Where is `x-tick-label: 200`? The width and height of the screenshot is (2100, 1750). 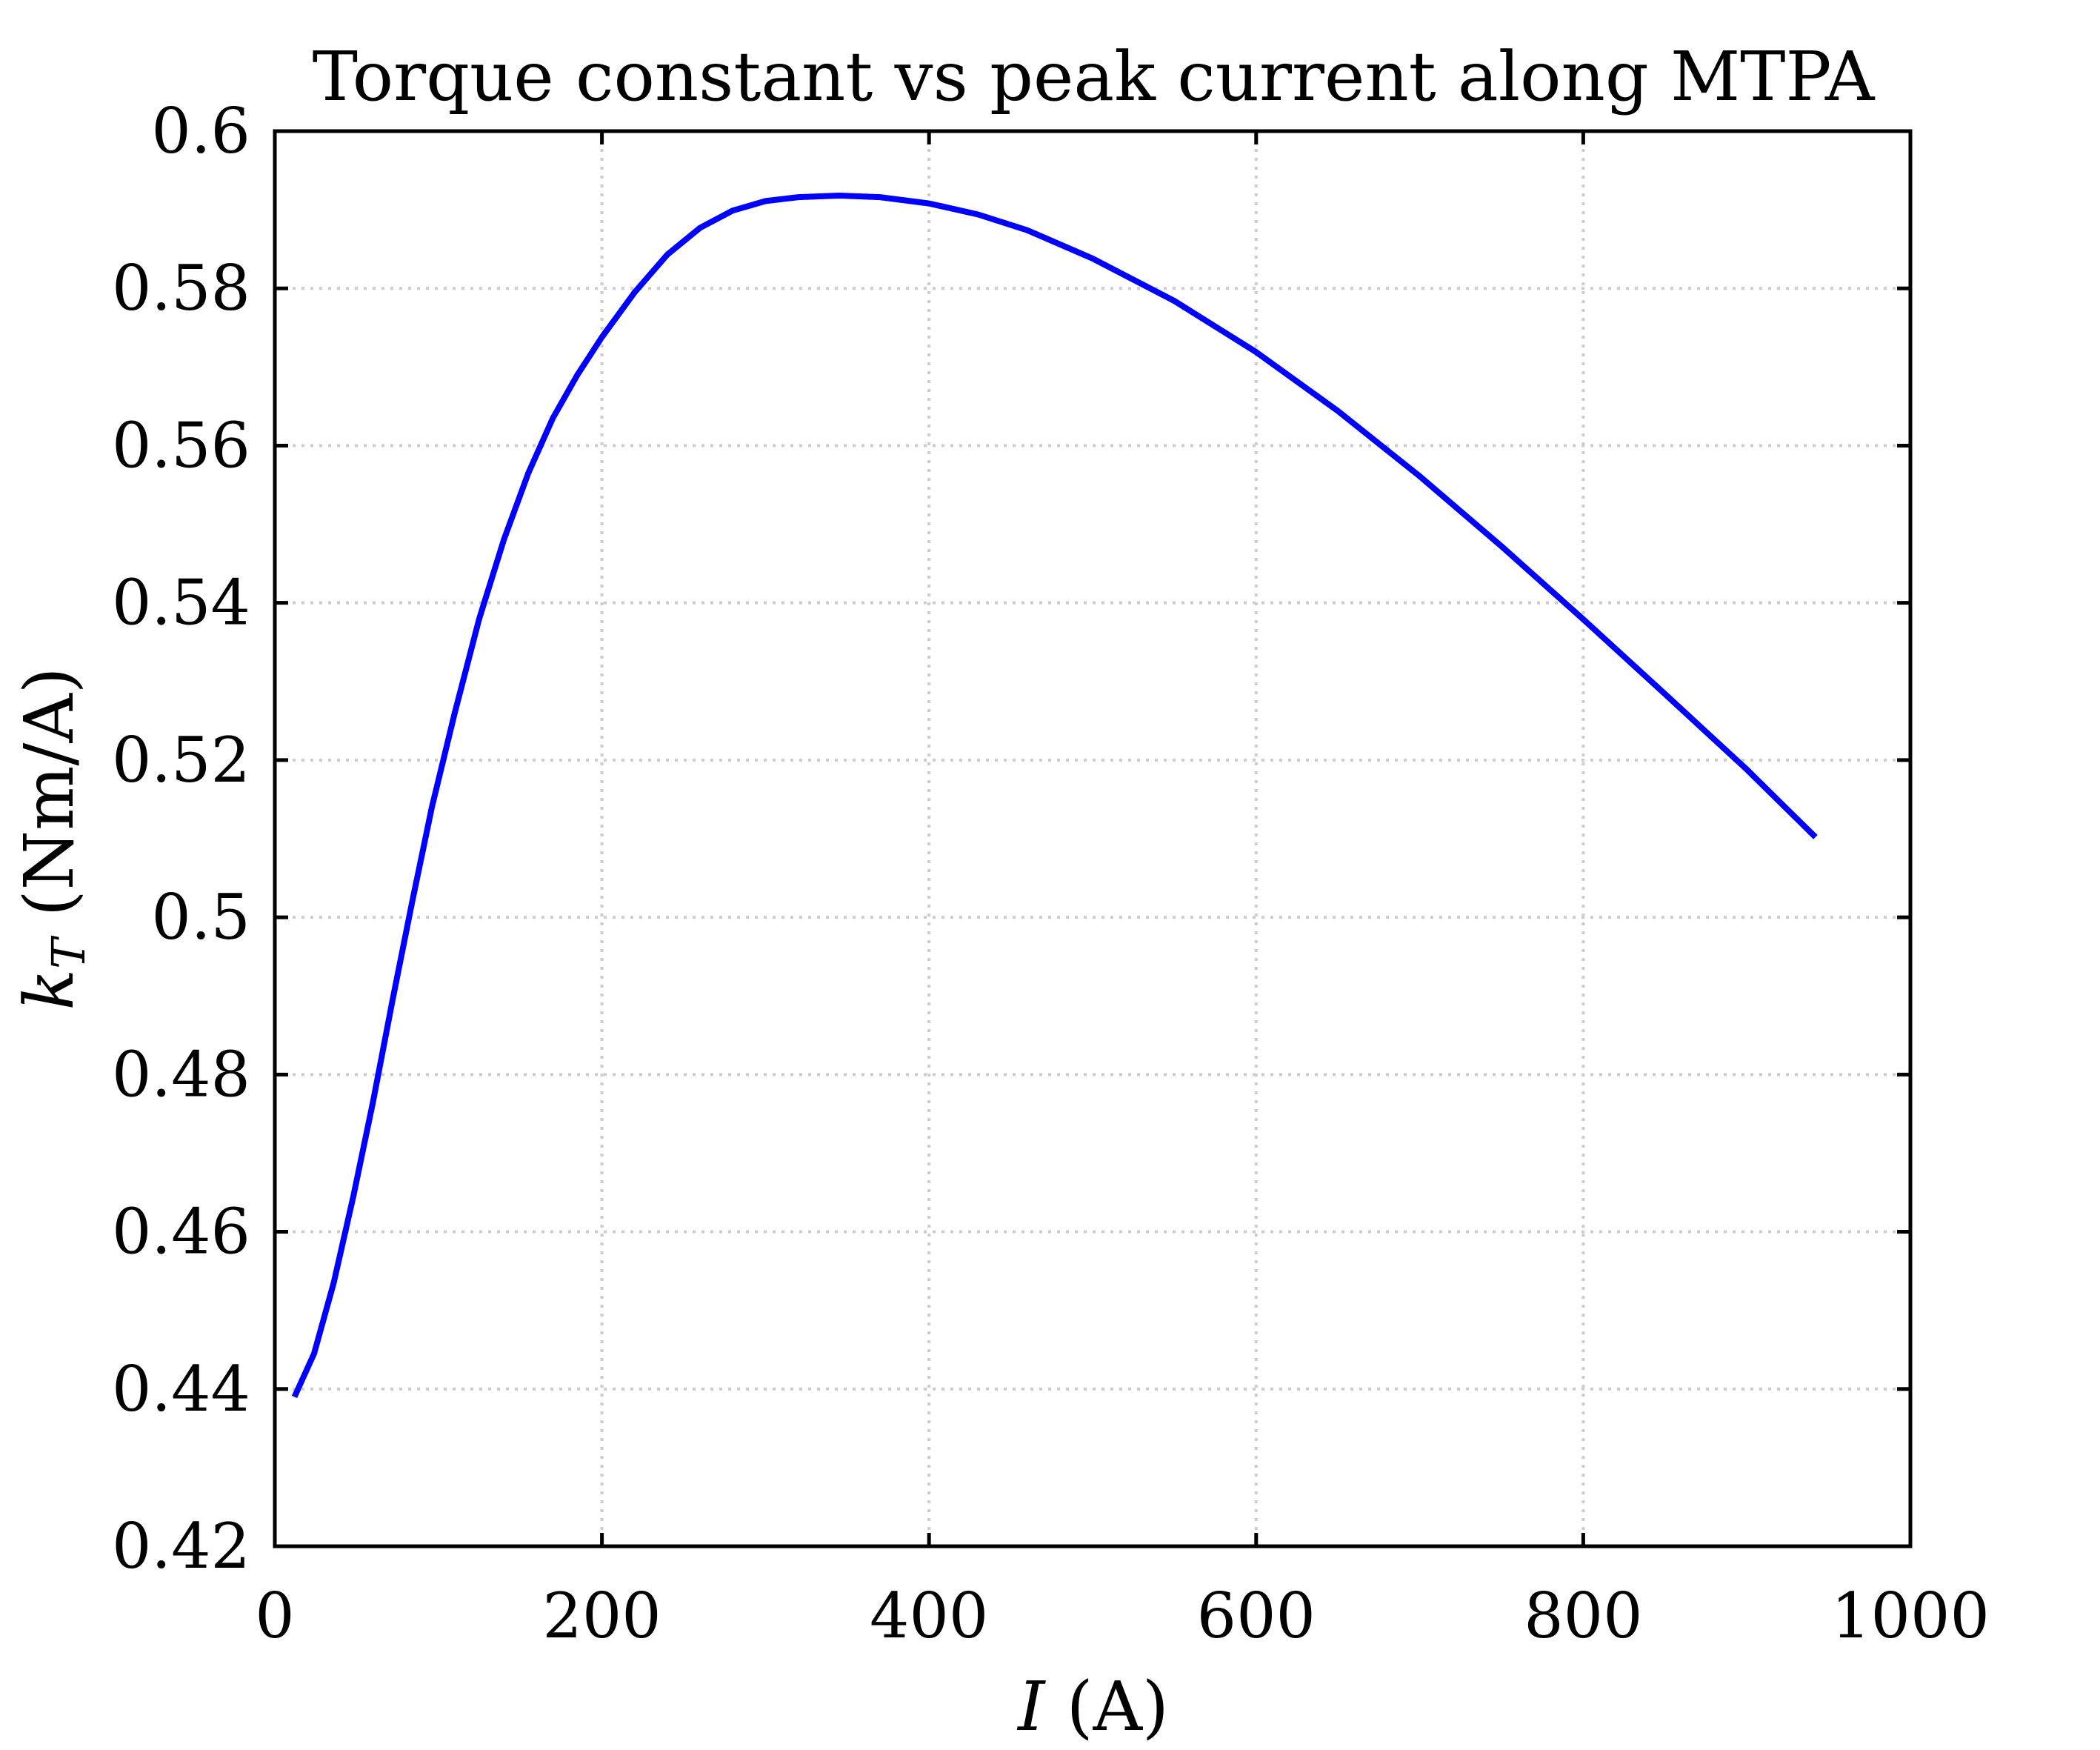 x-tick-label: 200 is located at coordinates (601, 1616).